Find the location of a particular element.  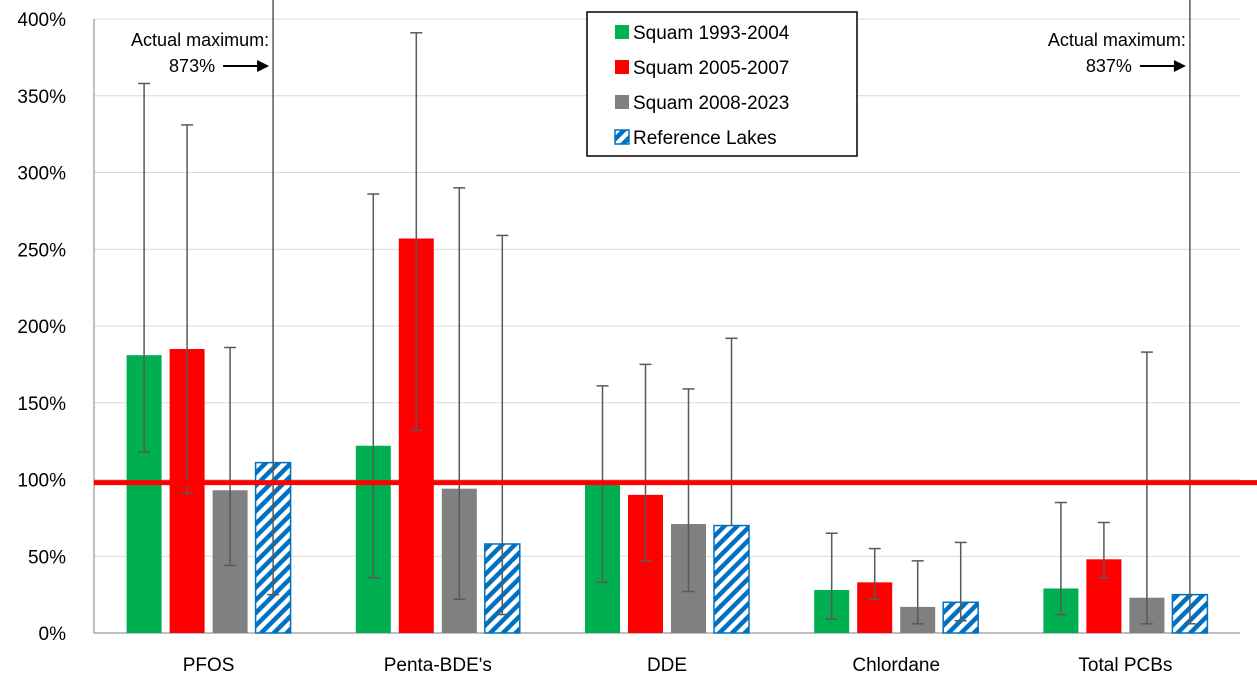

y-tick-label: 400% is located at coordinates (41, 20).